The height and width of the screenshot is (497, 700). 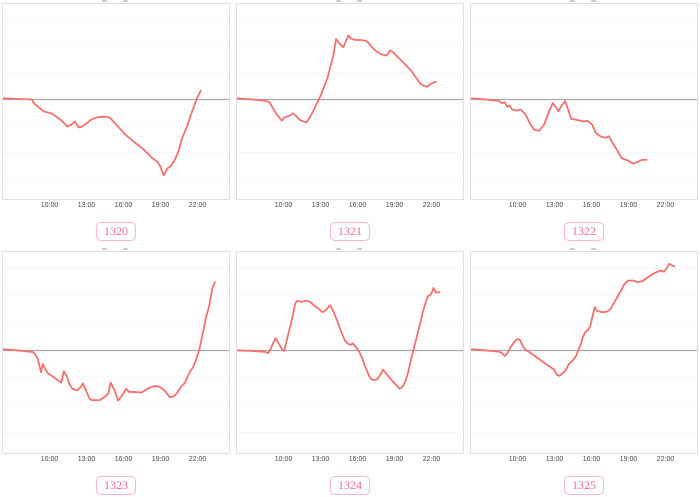 What do you see at coordinates (584, 231) in the screenshot?
I see `item-id-badge: 1322` at bounding box center [584, 231].